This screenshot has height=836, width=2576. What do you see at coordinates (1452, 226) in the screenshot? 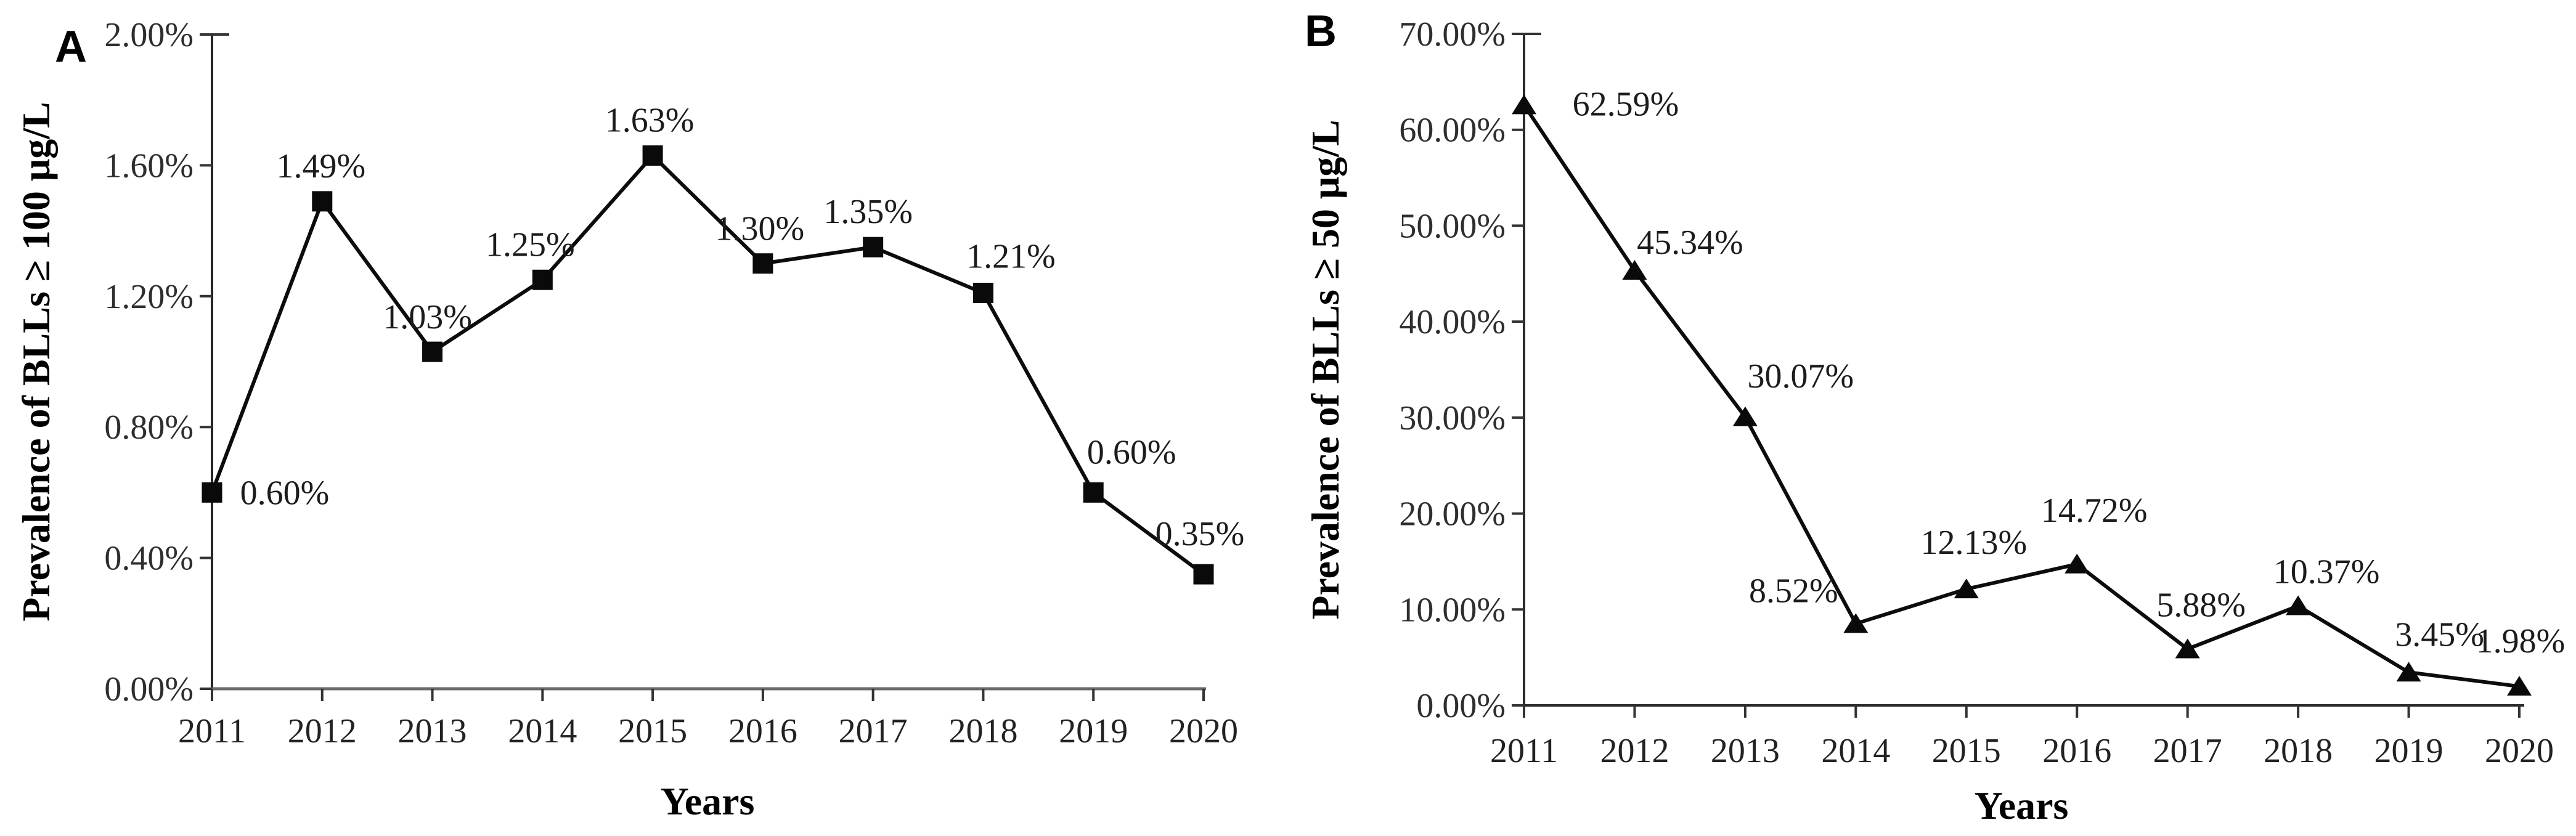
I see `y-tick-label: 50.00%` at bounding box center [1452, 226].